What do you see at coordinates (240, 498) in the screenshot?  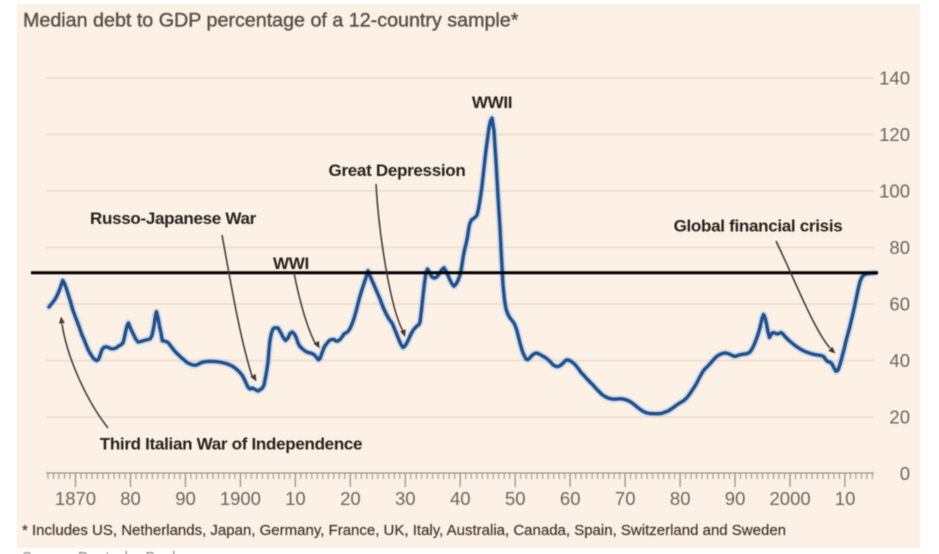 I see `svg-text: 1900` at bounding box center [240, 498].